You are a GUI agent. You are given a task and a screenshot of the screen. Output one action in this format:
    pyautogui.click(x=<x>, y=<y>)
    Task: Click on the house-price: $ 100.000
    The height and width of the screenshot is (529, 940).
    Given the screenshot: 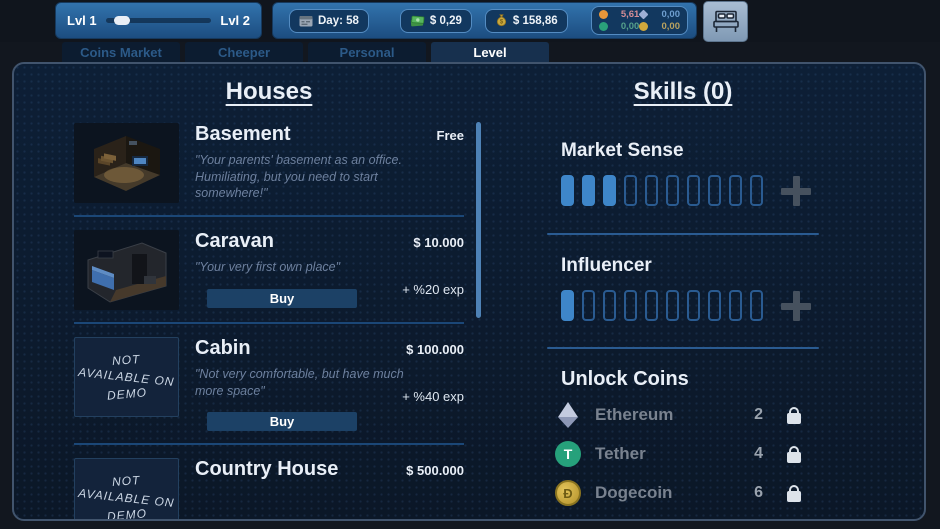 What is the action you would take?
    pyautogui.click(x=435, y=349)
    